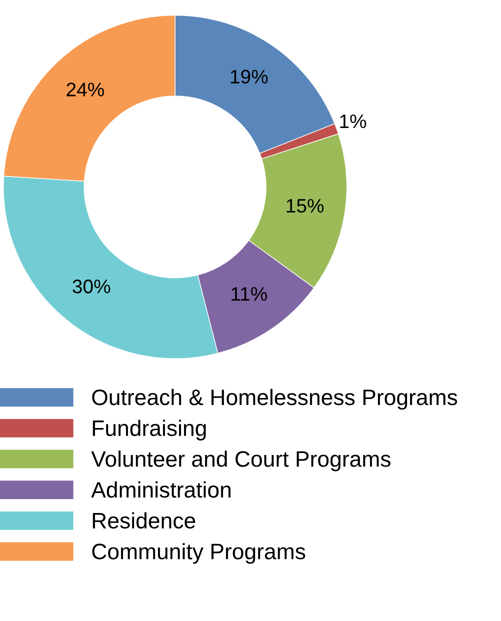 This screenshot has height=621, width=501. Describe the element at coordinates (91, 287) in the screenshot. I see `data-label: 30%` at that location.